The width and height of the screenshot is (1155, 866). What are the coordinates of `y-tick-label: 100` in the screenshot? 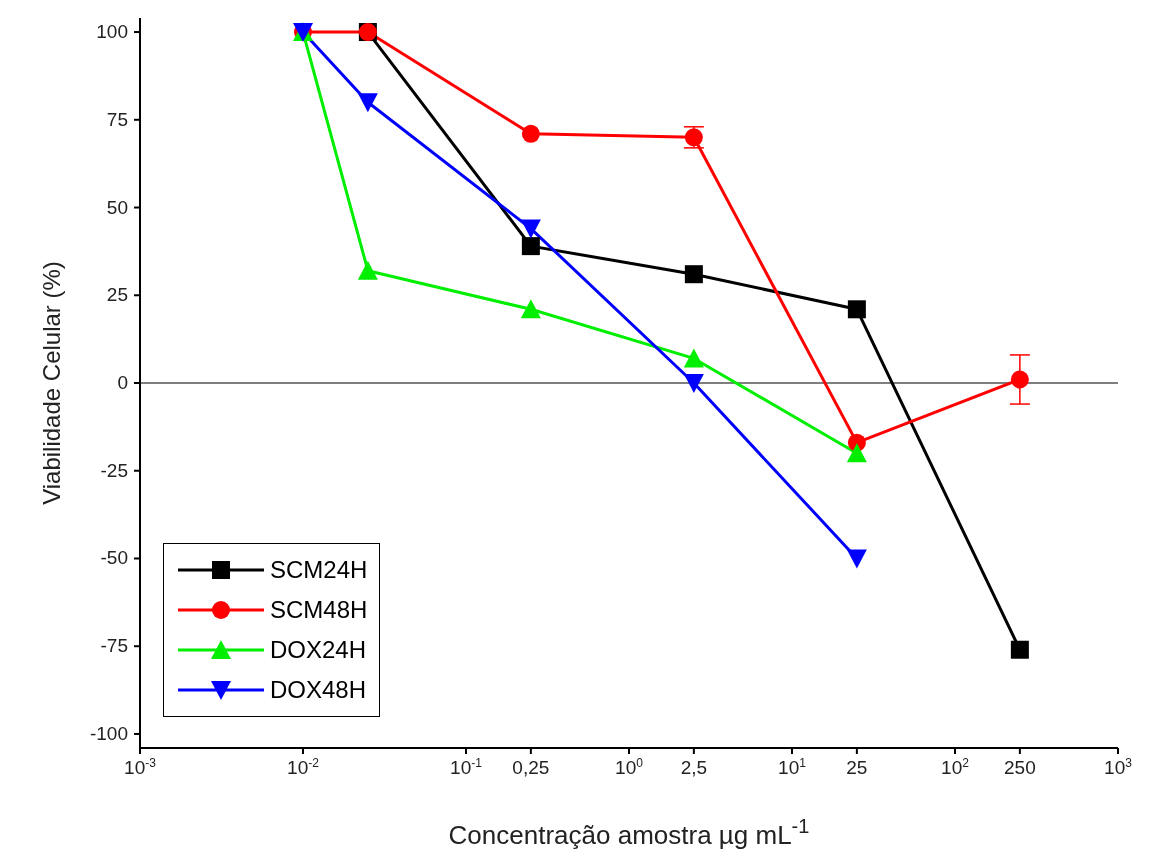 It's located at (112, 32).